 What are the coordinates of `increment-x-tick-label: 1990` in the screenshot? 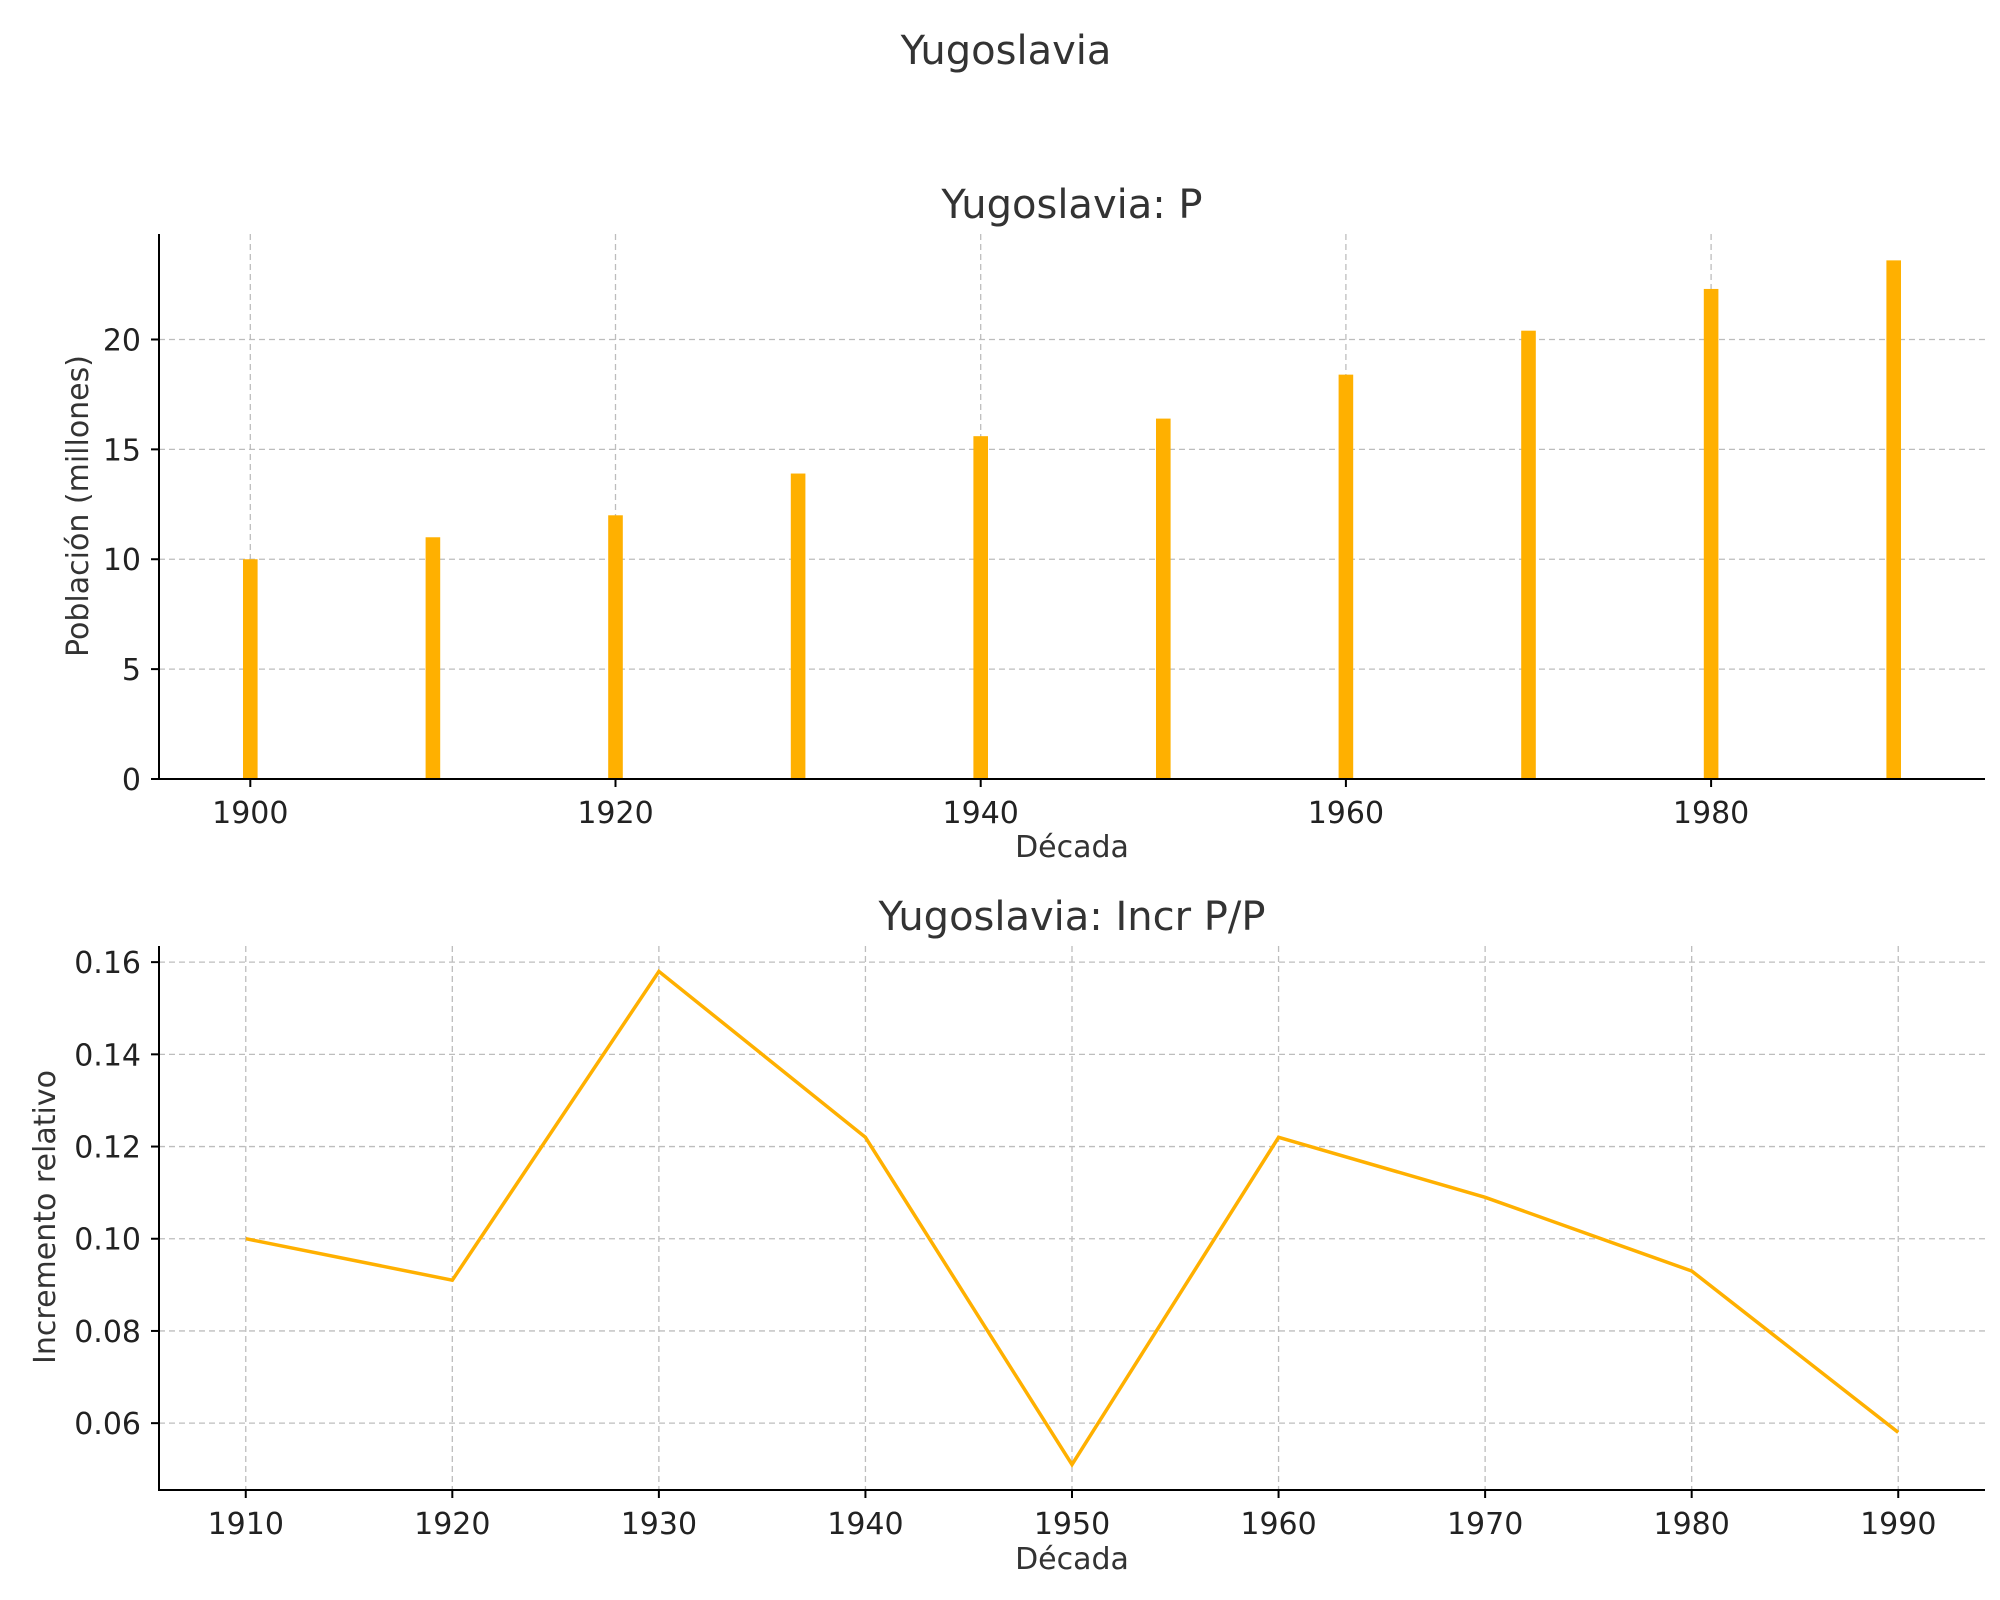 It's located at (1898, 1524).